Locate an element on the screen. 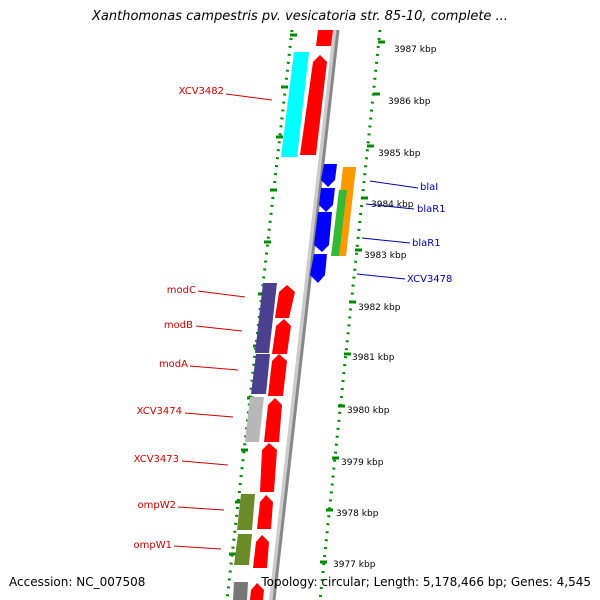 Image resolution: width=600 pixels, height=600 pixels. orf-blocks is located at coordinates (271, 326).